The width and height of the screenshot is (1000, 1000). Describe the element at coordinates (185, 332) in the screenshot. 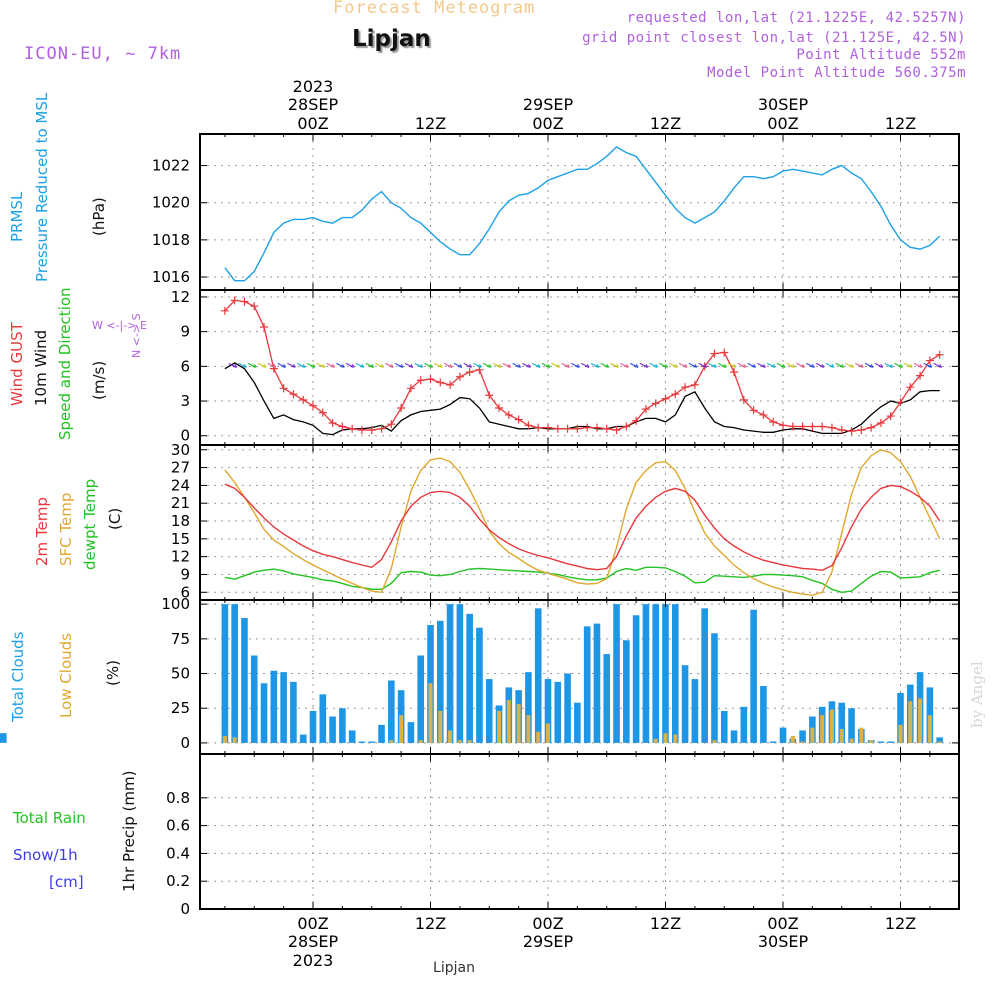

I see `y-tick-label-wind: 9` at that location.